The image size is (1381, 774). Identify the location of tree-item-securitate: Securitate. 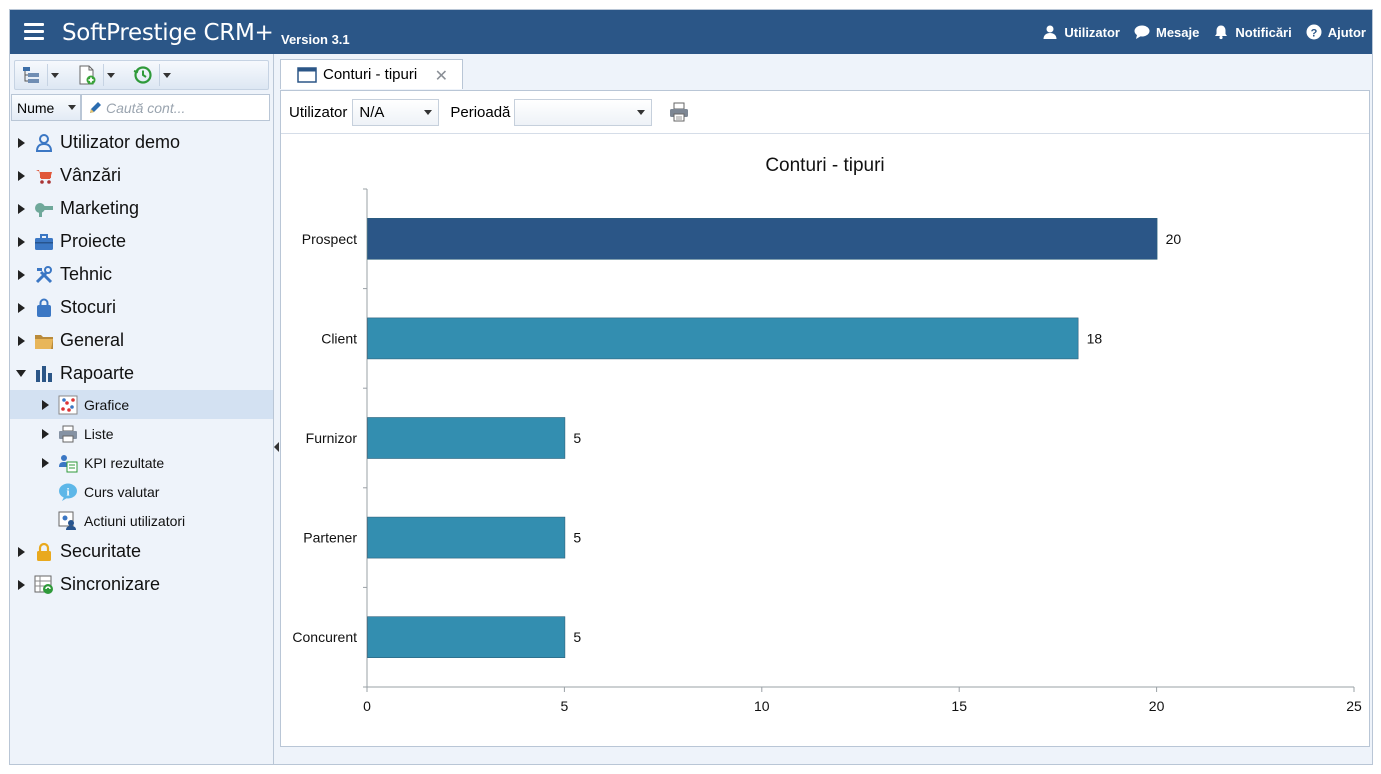
(141, 551).